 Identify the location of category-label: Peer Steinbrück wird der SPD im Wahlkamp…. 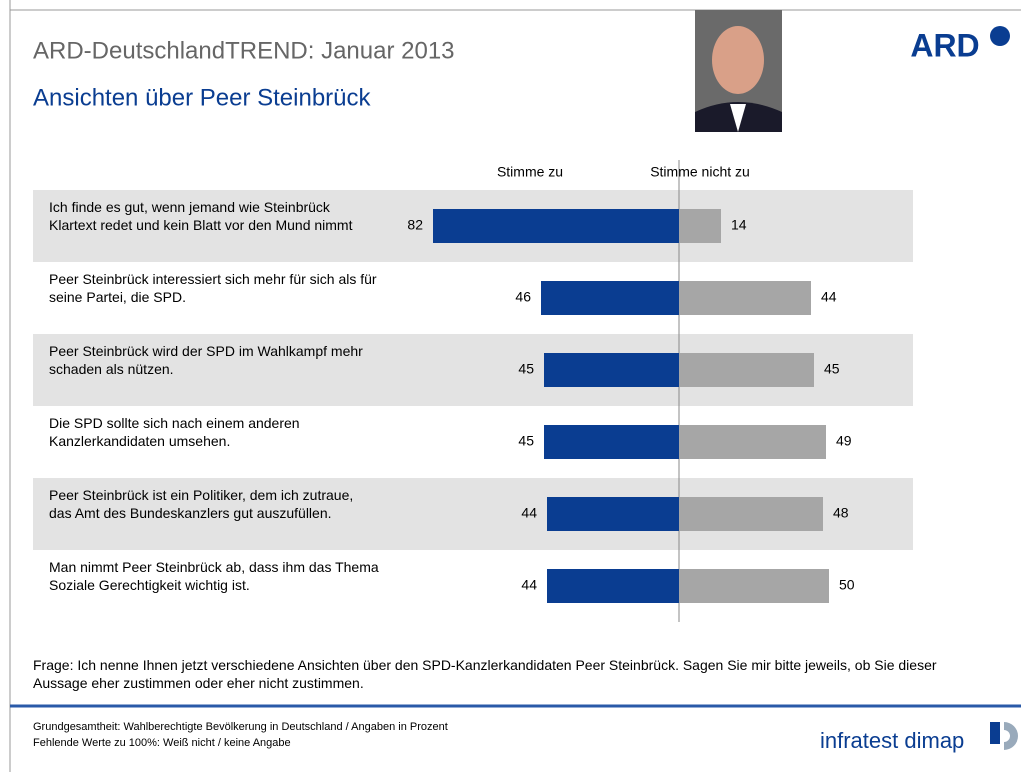
(206, 360).